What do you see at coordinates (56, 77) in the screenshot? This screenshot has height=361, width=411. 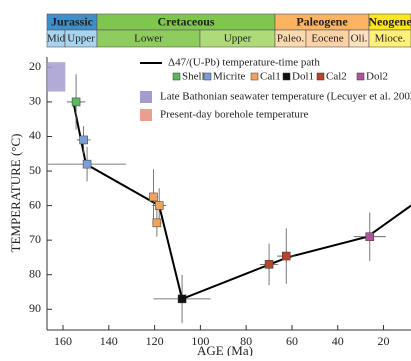 I see `band` at bounding box center [56, 77].